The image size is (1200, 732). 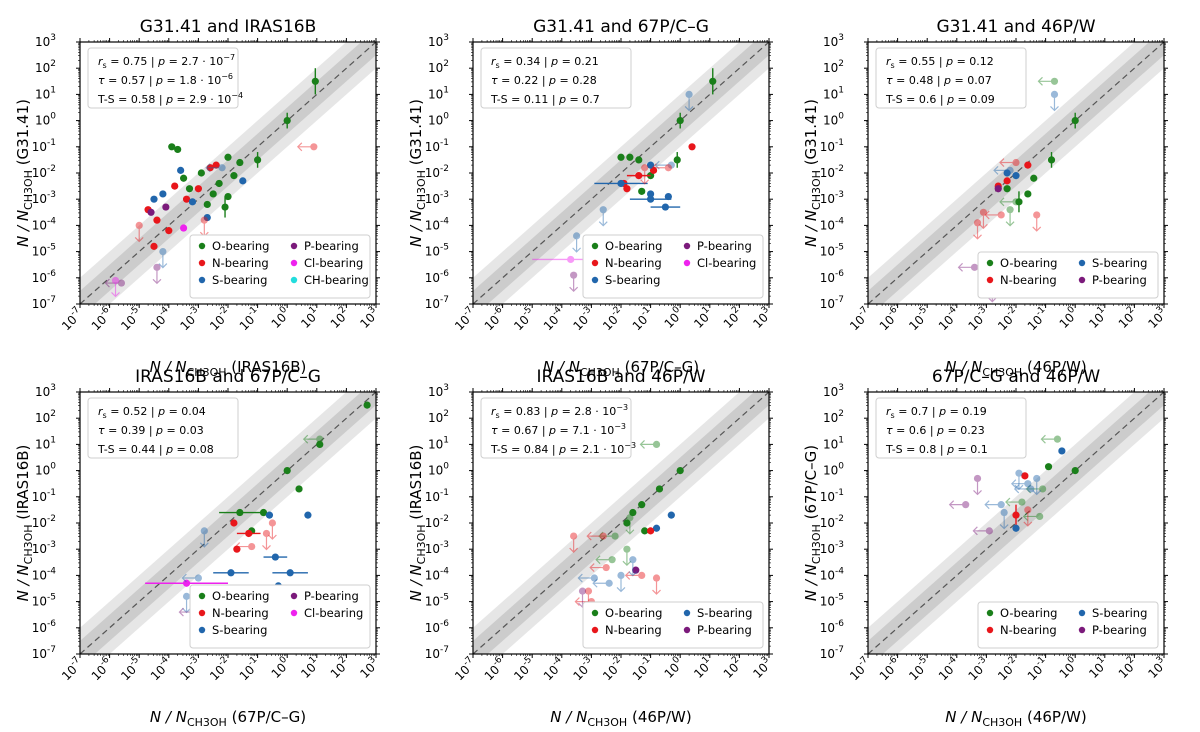 I want to click on x-tick-label: 10-2, so click(x=220, y=669).